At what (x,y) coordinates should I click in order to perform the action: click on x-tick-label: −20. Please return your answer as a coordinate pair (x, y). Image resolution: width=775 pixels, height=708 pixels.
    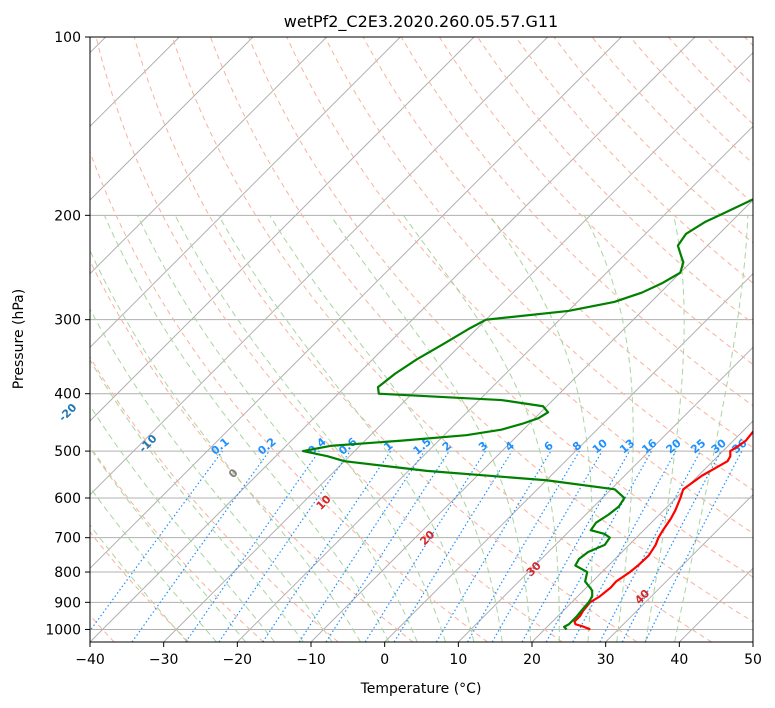
    Looking at the image, I should click on (238, 660).